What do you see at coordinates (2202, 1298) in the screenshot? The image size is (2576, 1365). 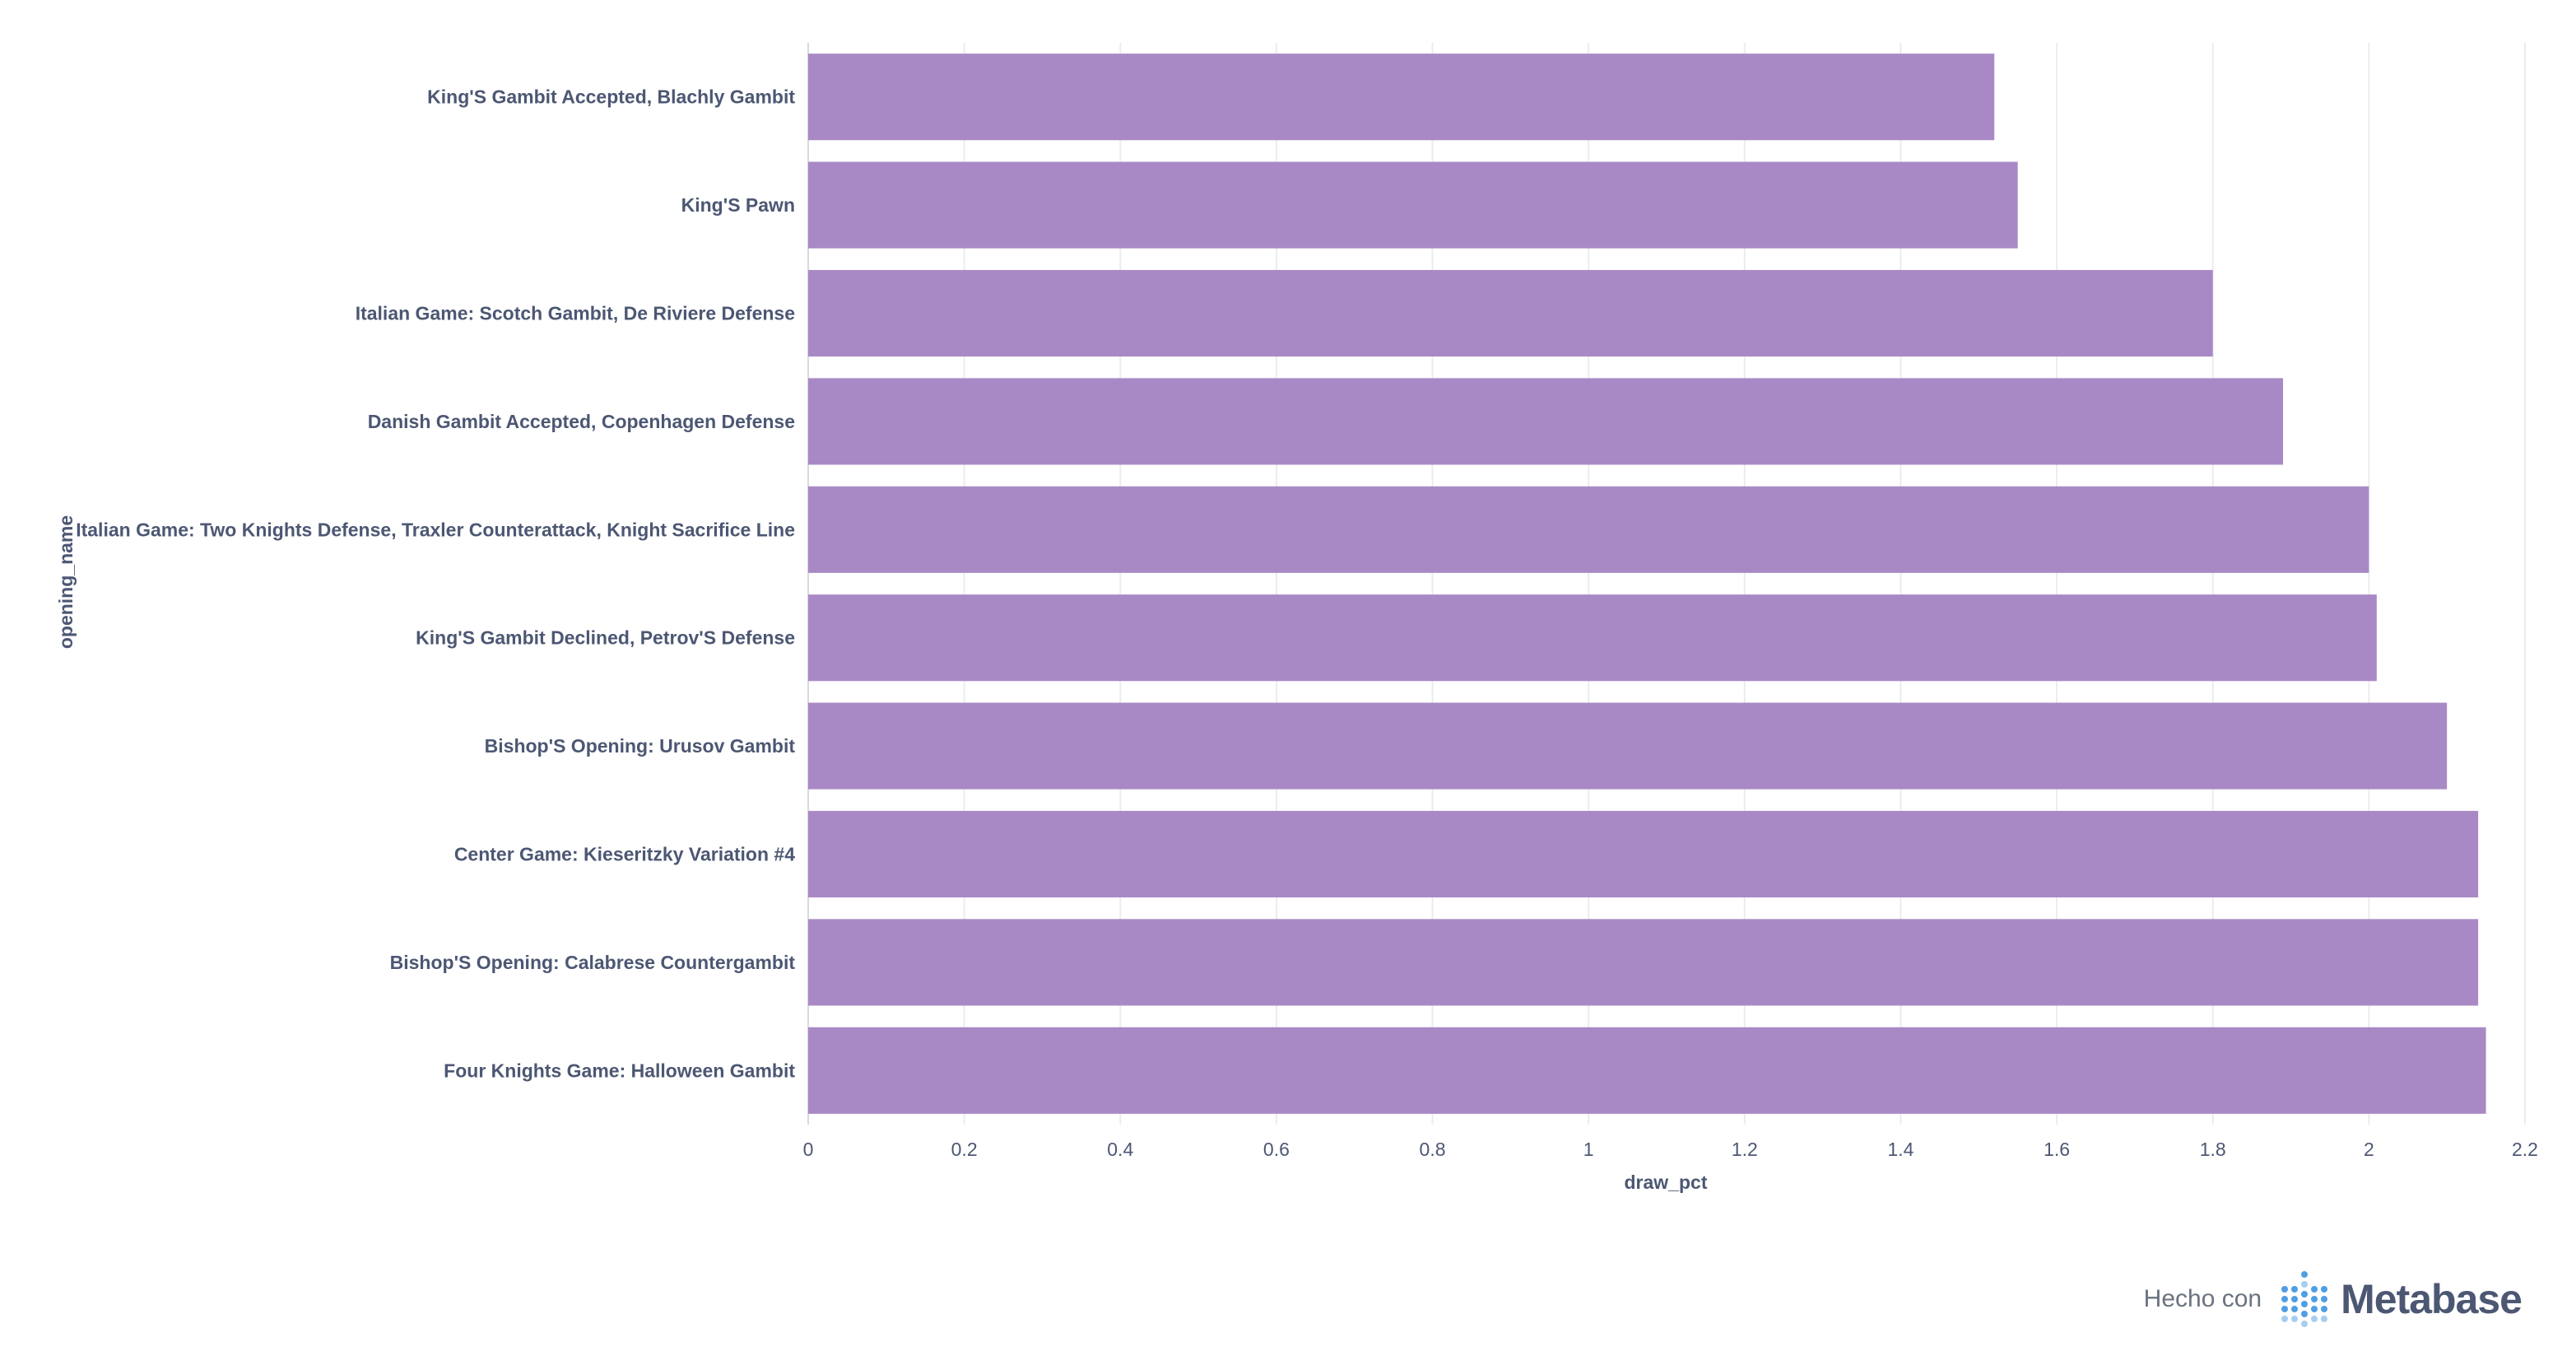 I see `made-with-text: Hecho con` at bounding box center [2202, 1298].